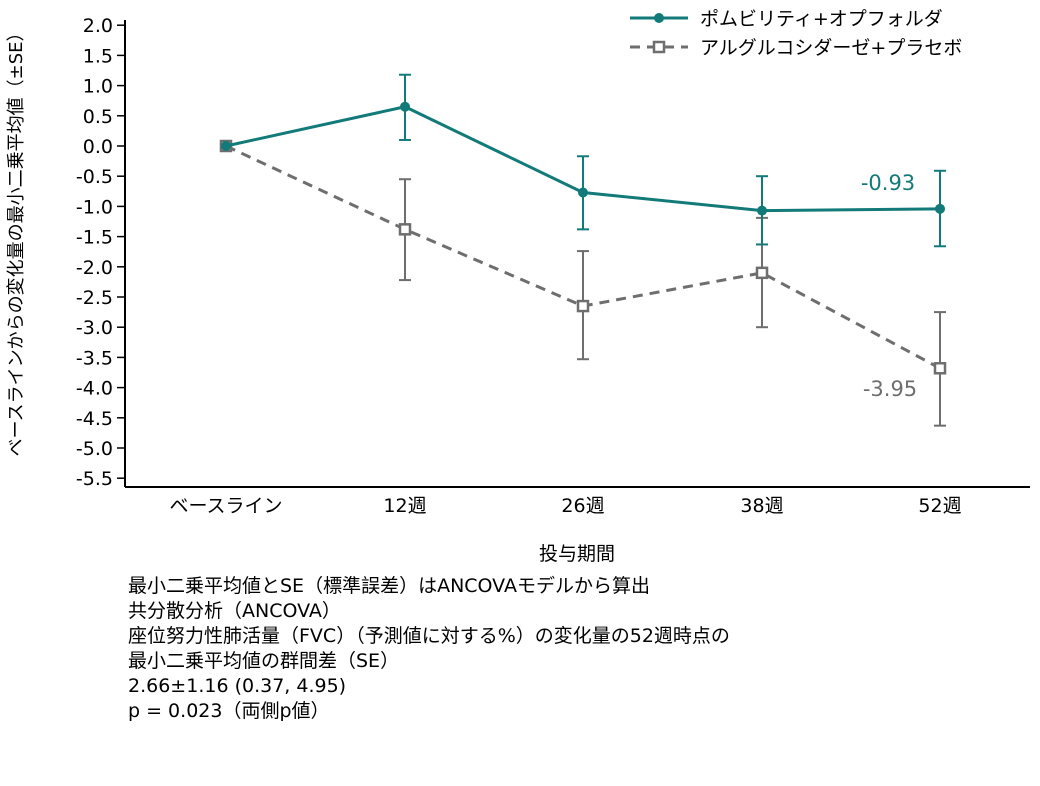  I want to click on y-tick-label: 1.0, so click(98, 87).